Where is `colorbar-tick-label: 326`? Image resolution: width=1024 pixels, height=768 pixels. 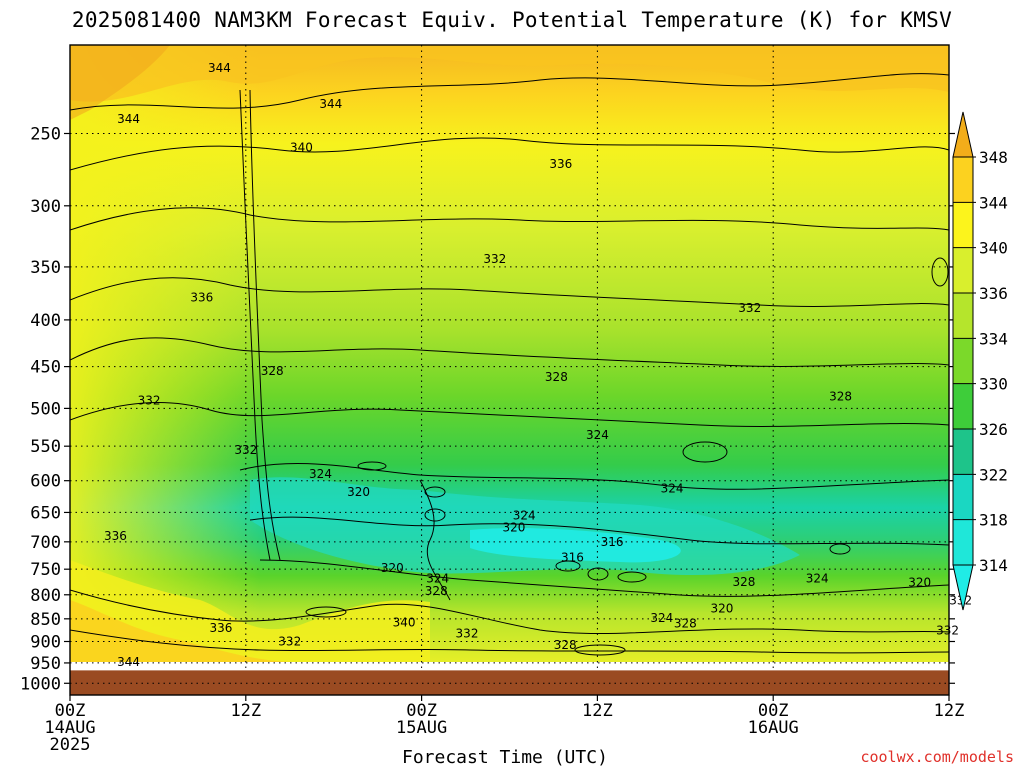 colorbar-tick-label: 326 is located at coordinates (993, 429).